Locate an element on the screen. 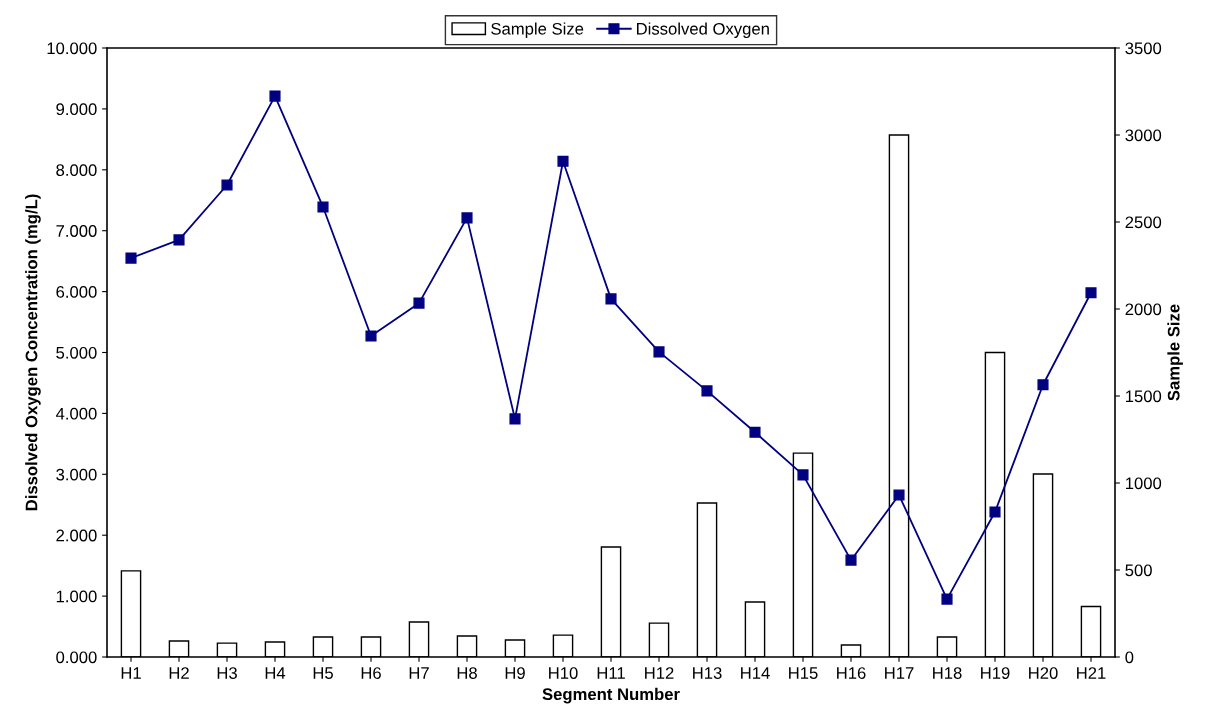 The height and width of the screenshot is (727, 1205). y-tick-label: 4.000 is located at coordinates (76, 413).